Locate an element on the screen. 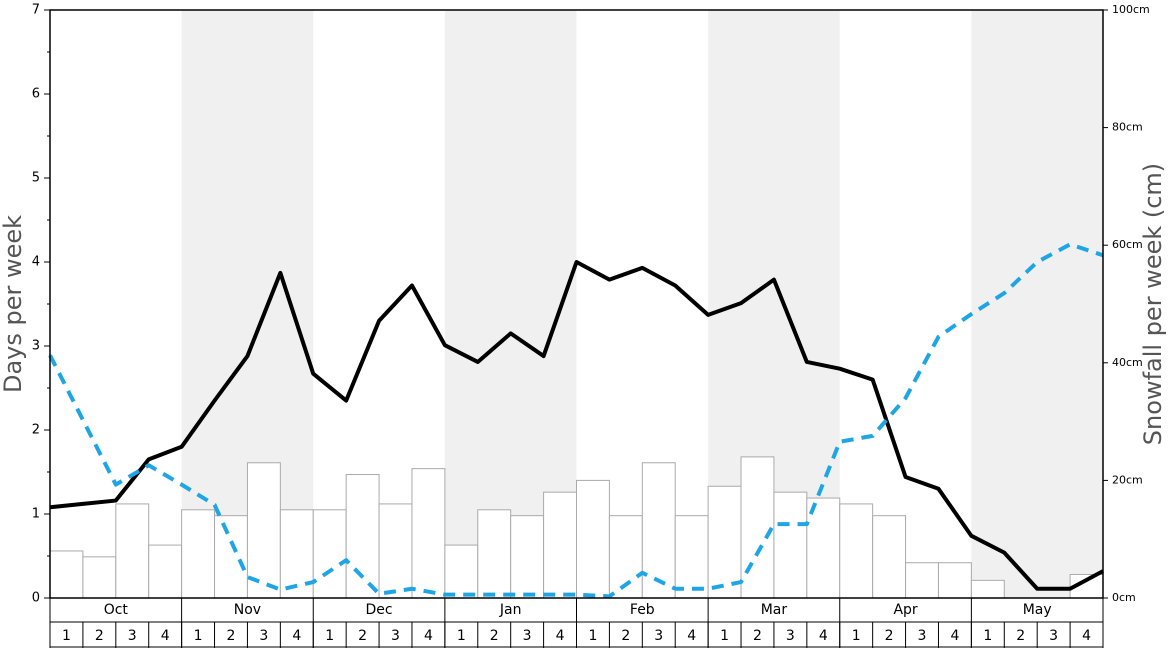  month-label: May is located at coordinates (1037, 610).